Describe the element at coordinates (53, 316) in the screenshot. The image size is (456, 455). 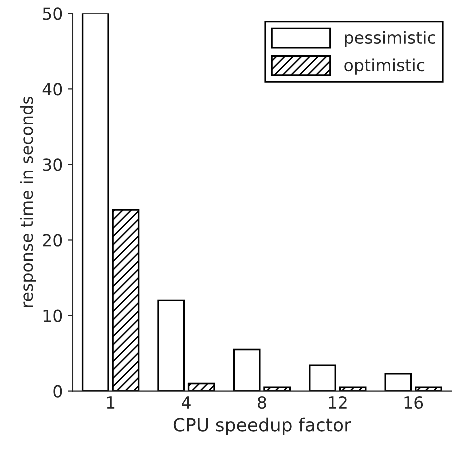
I see `y-tick-label: 10` at that location.